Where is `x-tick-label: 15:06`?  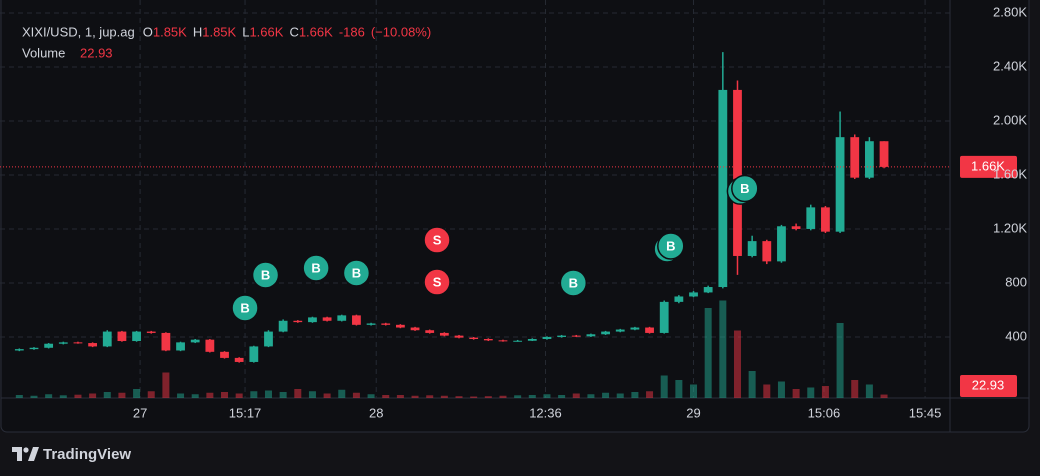
x-tick-label: 15:06 is located at coordinates (824, 412).